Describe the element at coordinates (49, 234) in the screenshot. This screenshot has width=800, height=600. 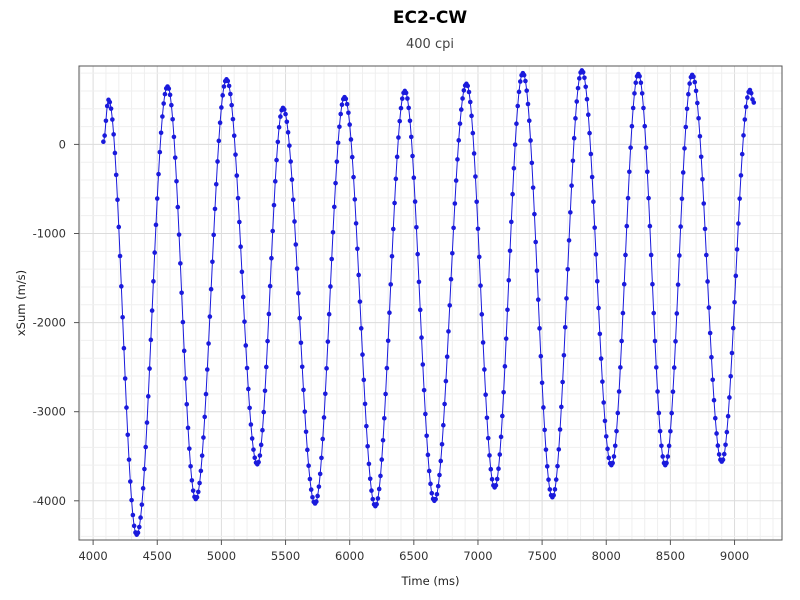
I see `y-tick-label: -1000` at that location.